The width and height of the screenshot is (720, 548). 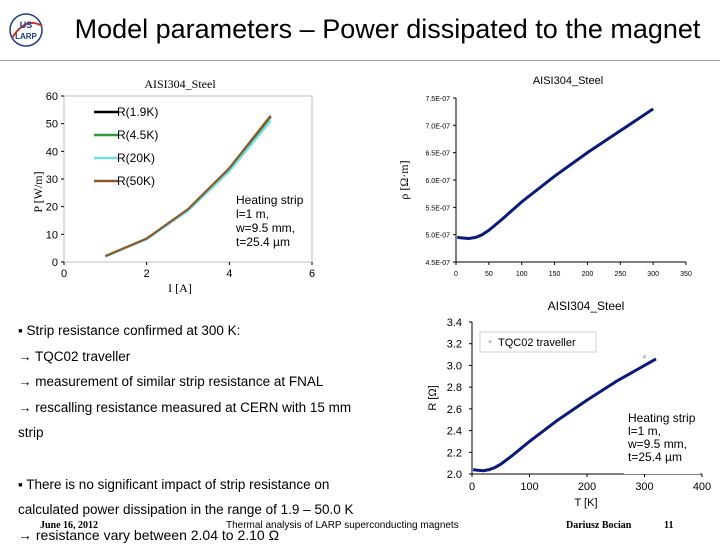 I want to click on series-line-R(50K), so click(x=188, y=186).